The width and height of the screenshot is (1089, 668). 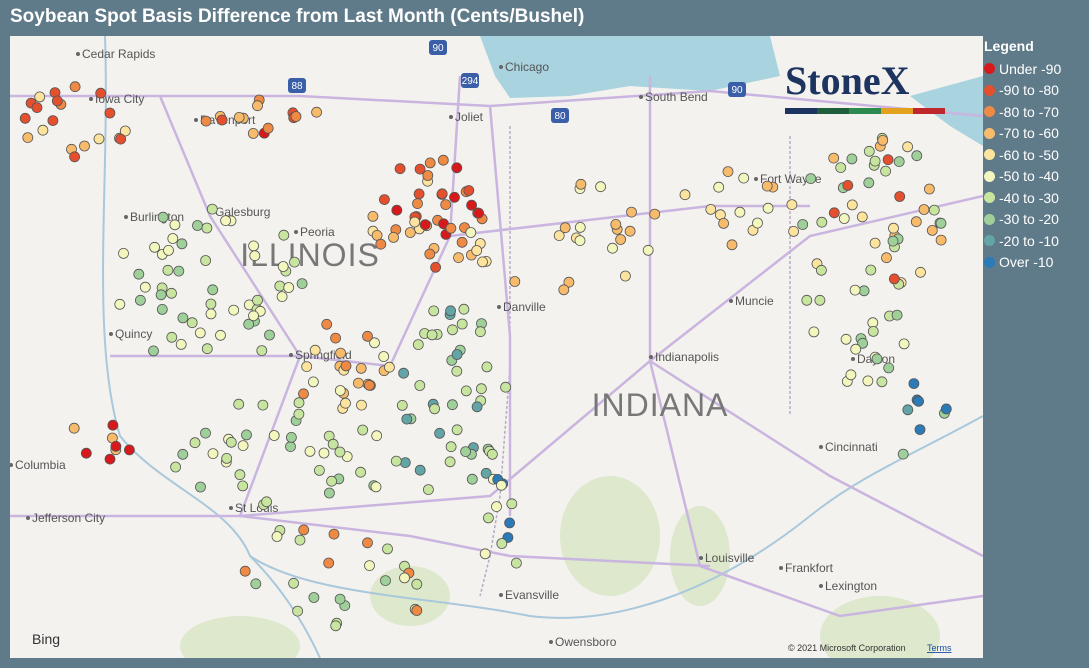 What do you see at coordinates (851, 447) in the screenshot?
I see `city-label: Cincinnati` at bounding box center [851, 447].